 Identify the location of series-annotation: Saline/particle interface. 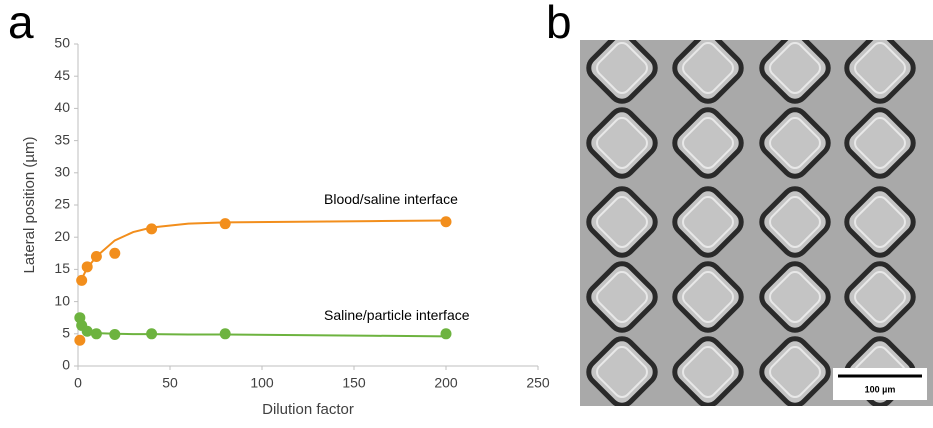
(397, 315).